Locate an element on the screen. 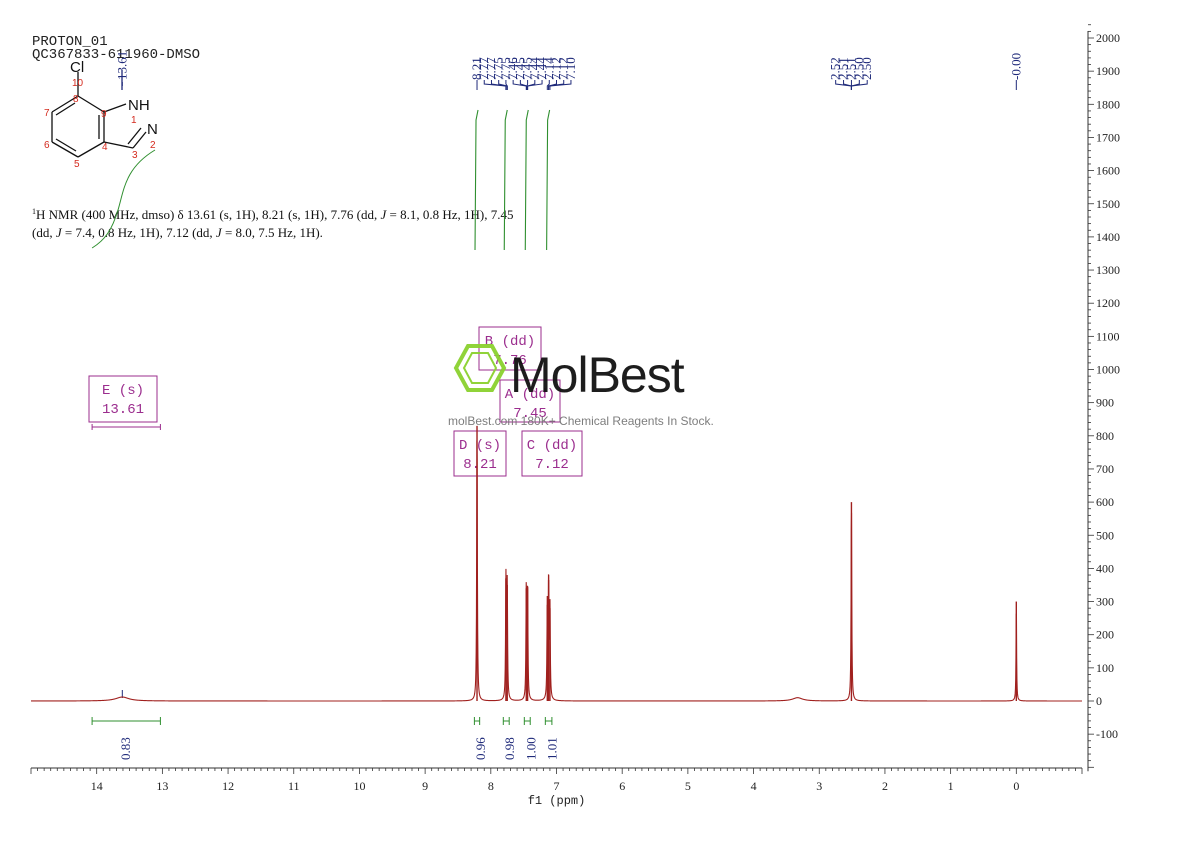  watermark-brand: MolBest is located at coordinates (597, 375).